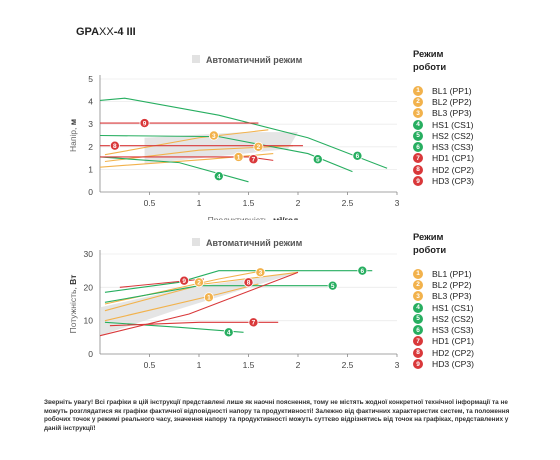 The height and width of the screenshot is (460, 560). What do you see at coordinates (418, 330) in the screenshot?
I see `legend-badge: 6` at bounding box center [418, 330].